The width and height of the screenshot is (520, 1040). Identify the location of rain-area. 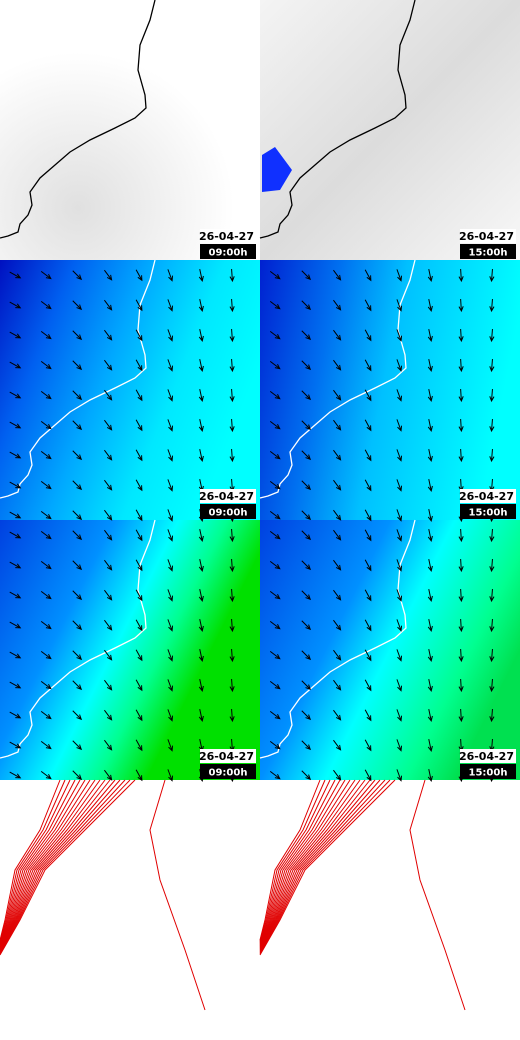
(277, 169).